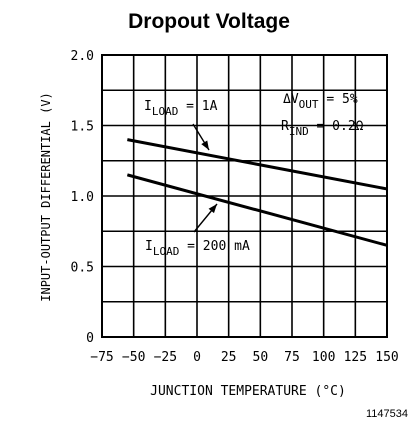  I want to click on x-tick-label: 150, so click(386, 357).